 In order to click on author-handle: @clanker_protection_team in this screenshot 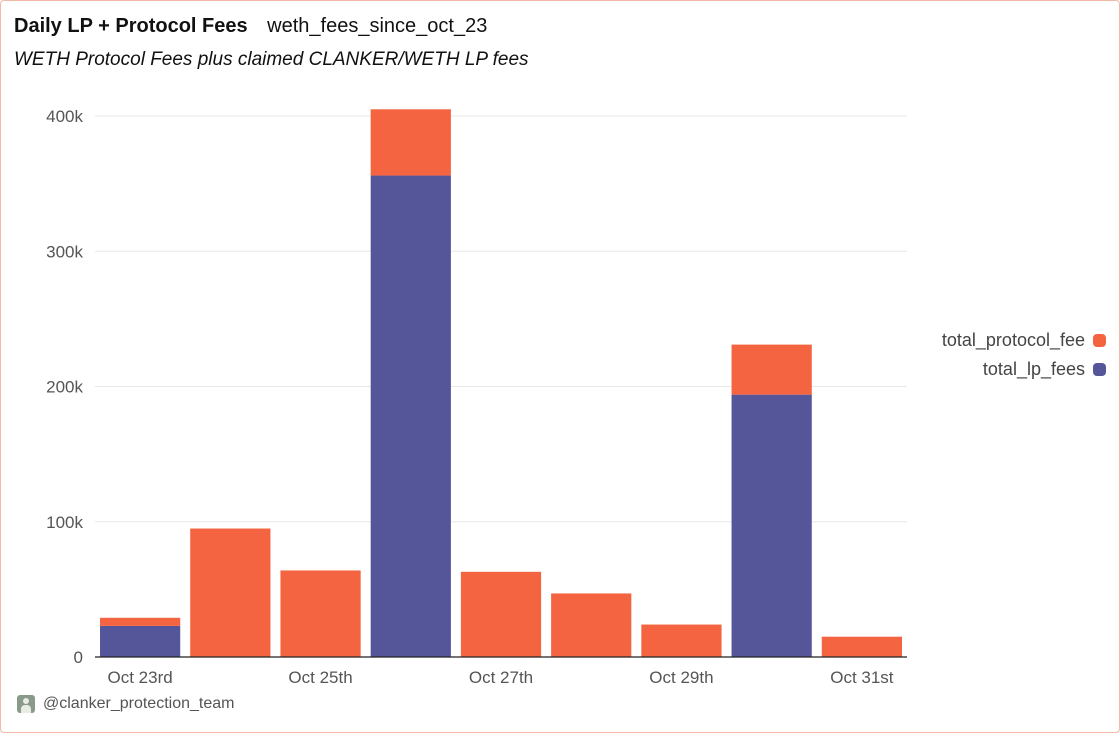, I will do `click(139, 703)`.